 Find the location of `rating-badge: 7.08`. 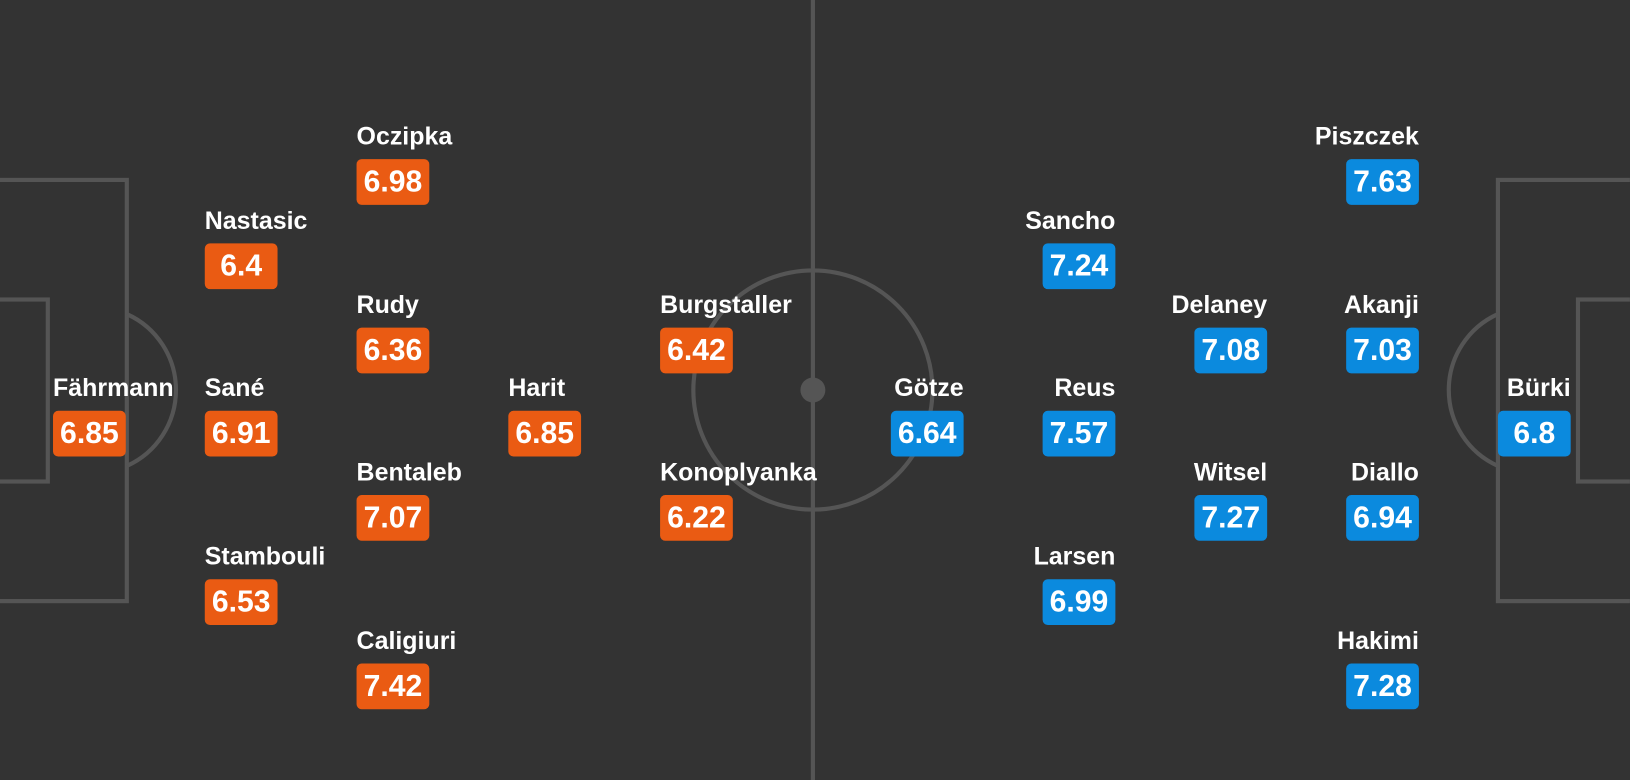

rating-badge: 7.08 is located at coordinates (1231, 350).